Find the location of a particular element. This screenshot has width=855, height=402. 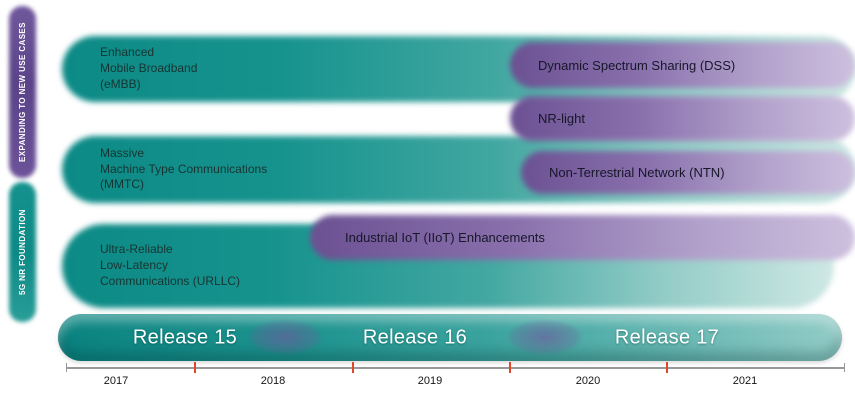

ntn-label: Non-Terrestrial Network (NTN) is located at coordinates (637, 172).